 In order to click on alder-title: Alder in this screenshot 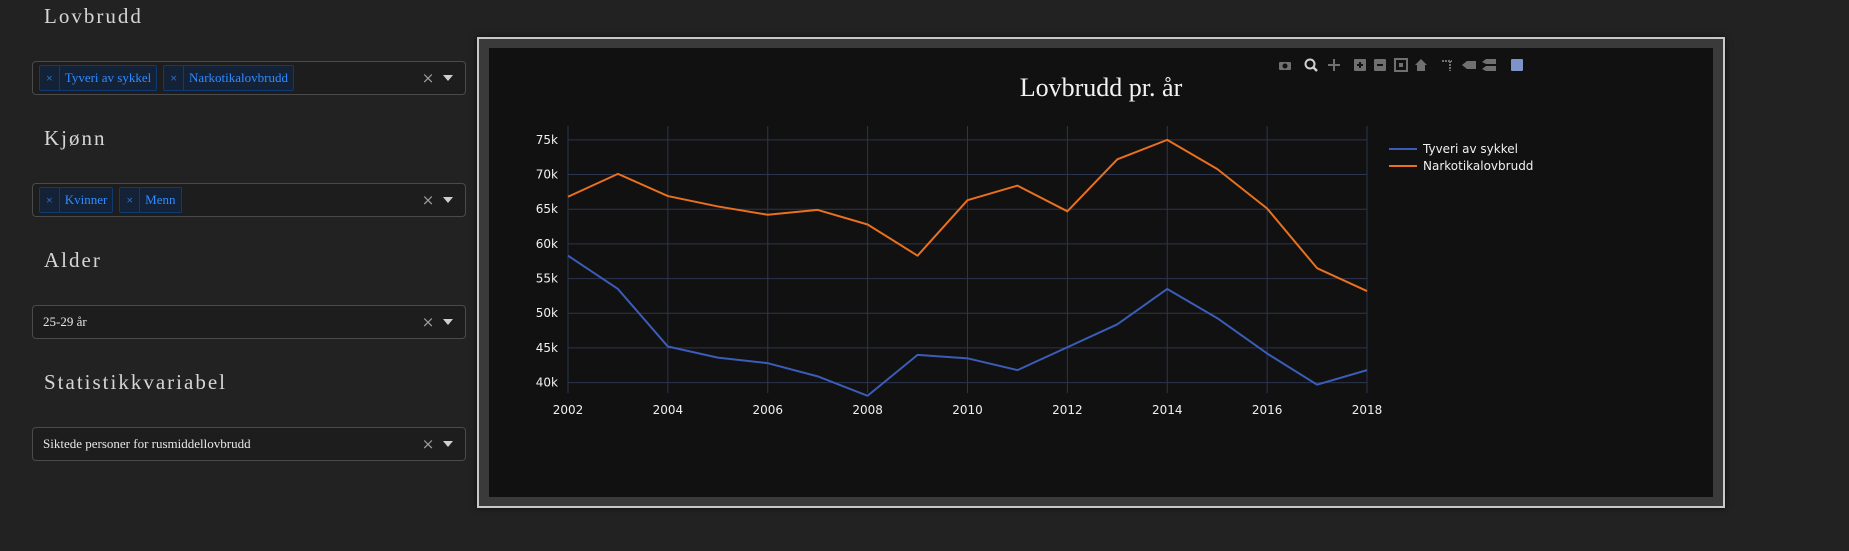, I will do `click(73, 260)`.